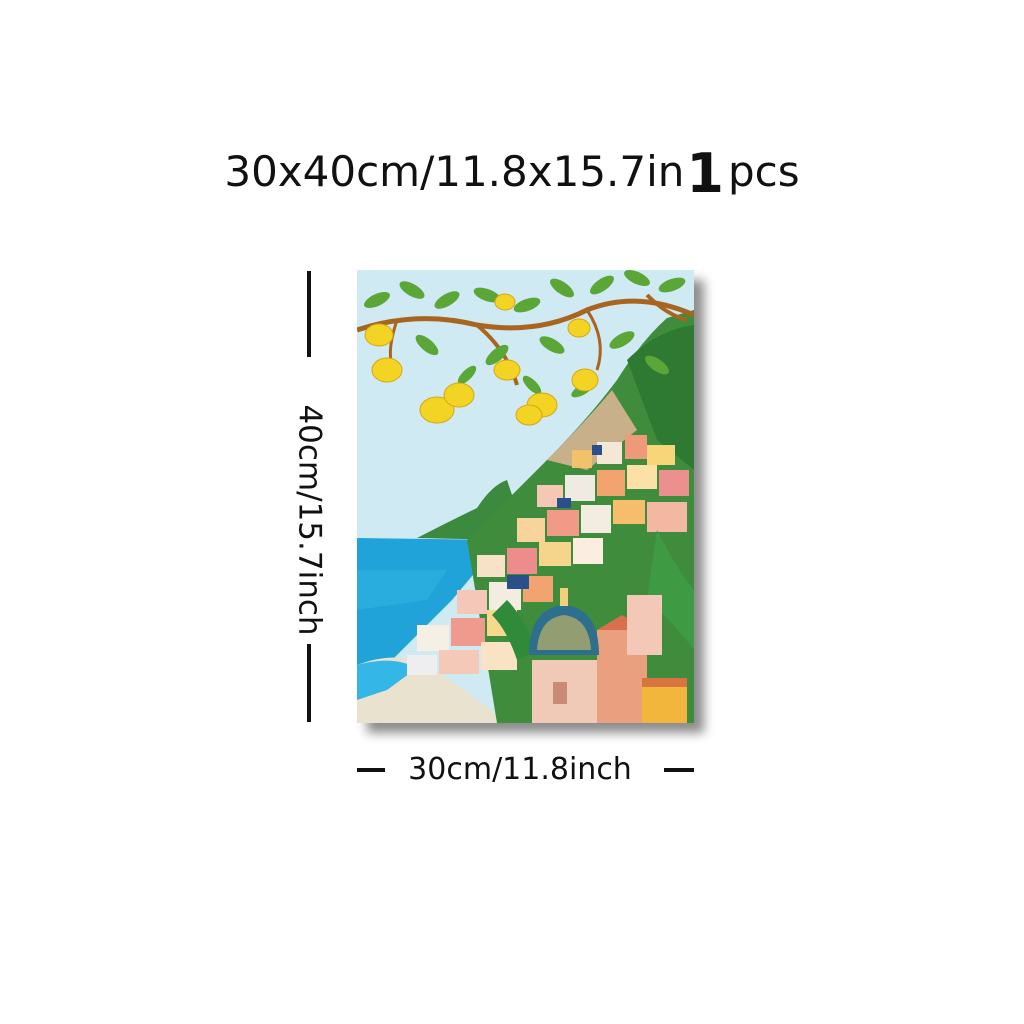 The image size is (1024, 1024). I want to click on size-text: 30x40cm/11.8x15.7in, so click(454, 171).